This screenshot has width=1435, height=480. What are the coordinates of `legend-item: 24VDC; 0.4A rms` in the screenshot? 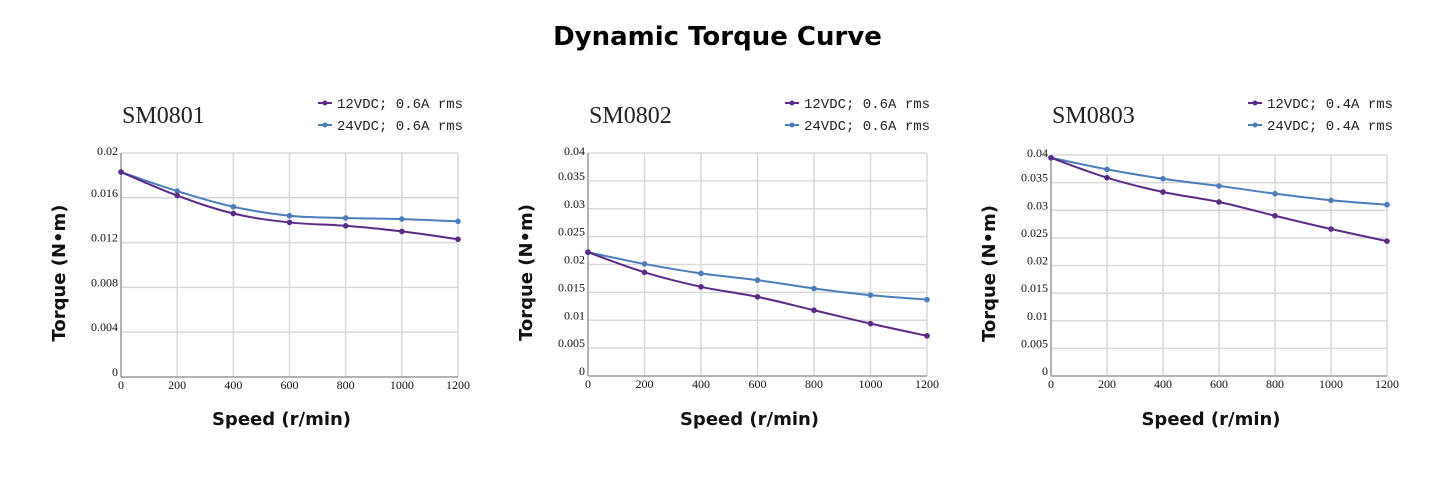 It's located at (1320, 127).